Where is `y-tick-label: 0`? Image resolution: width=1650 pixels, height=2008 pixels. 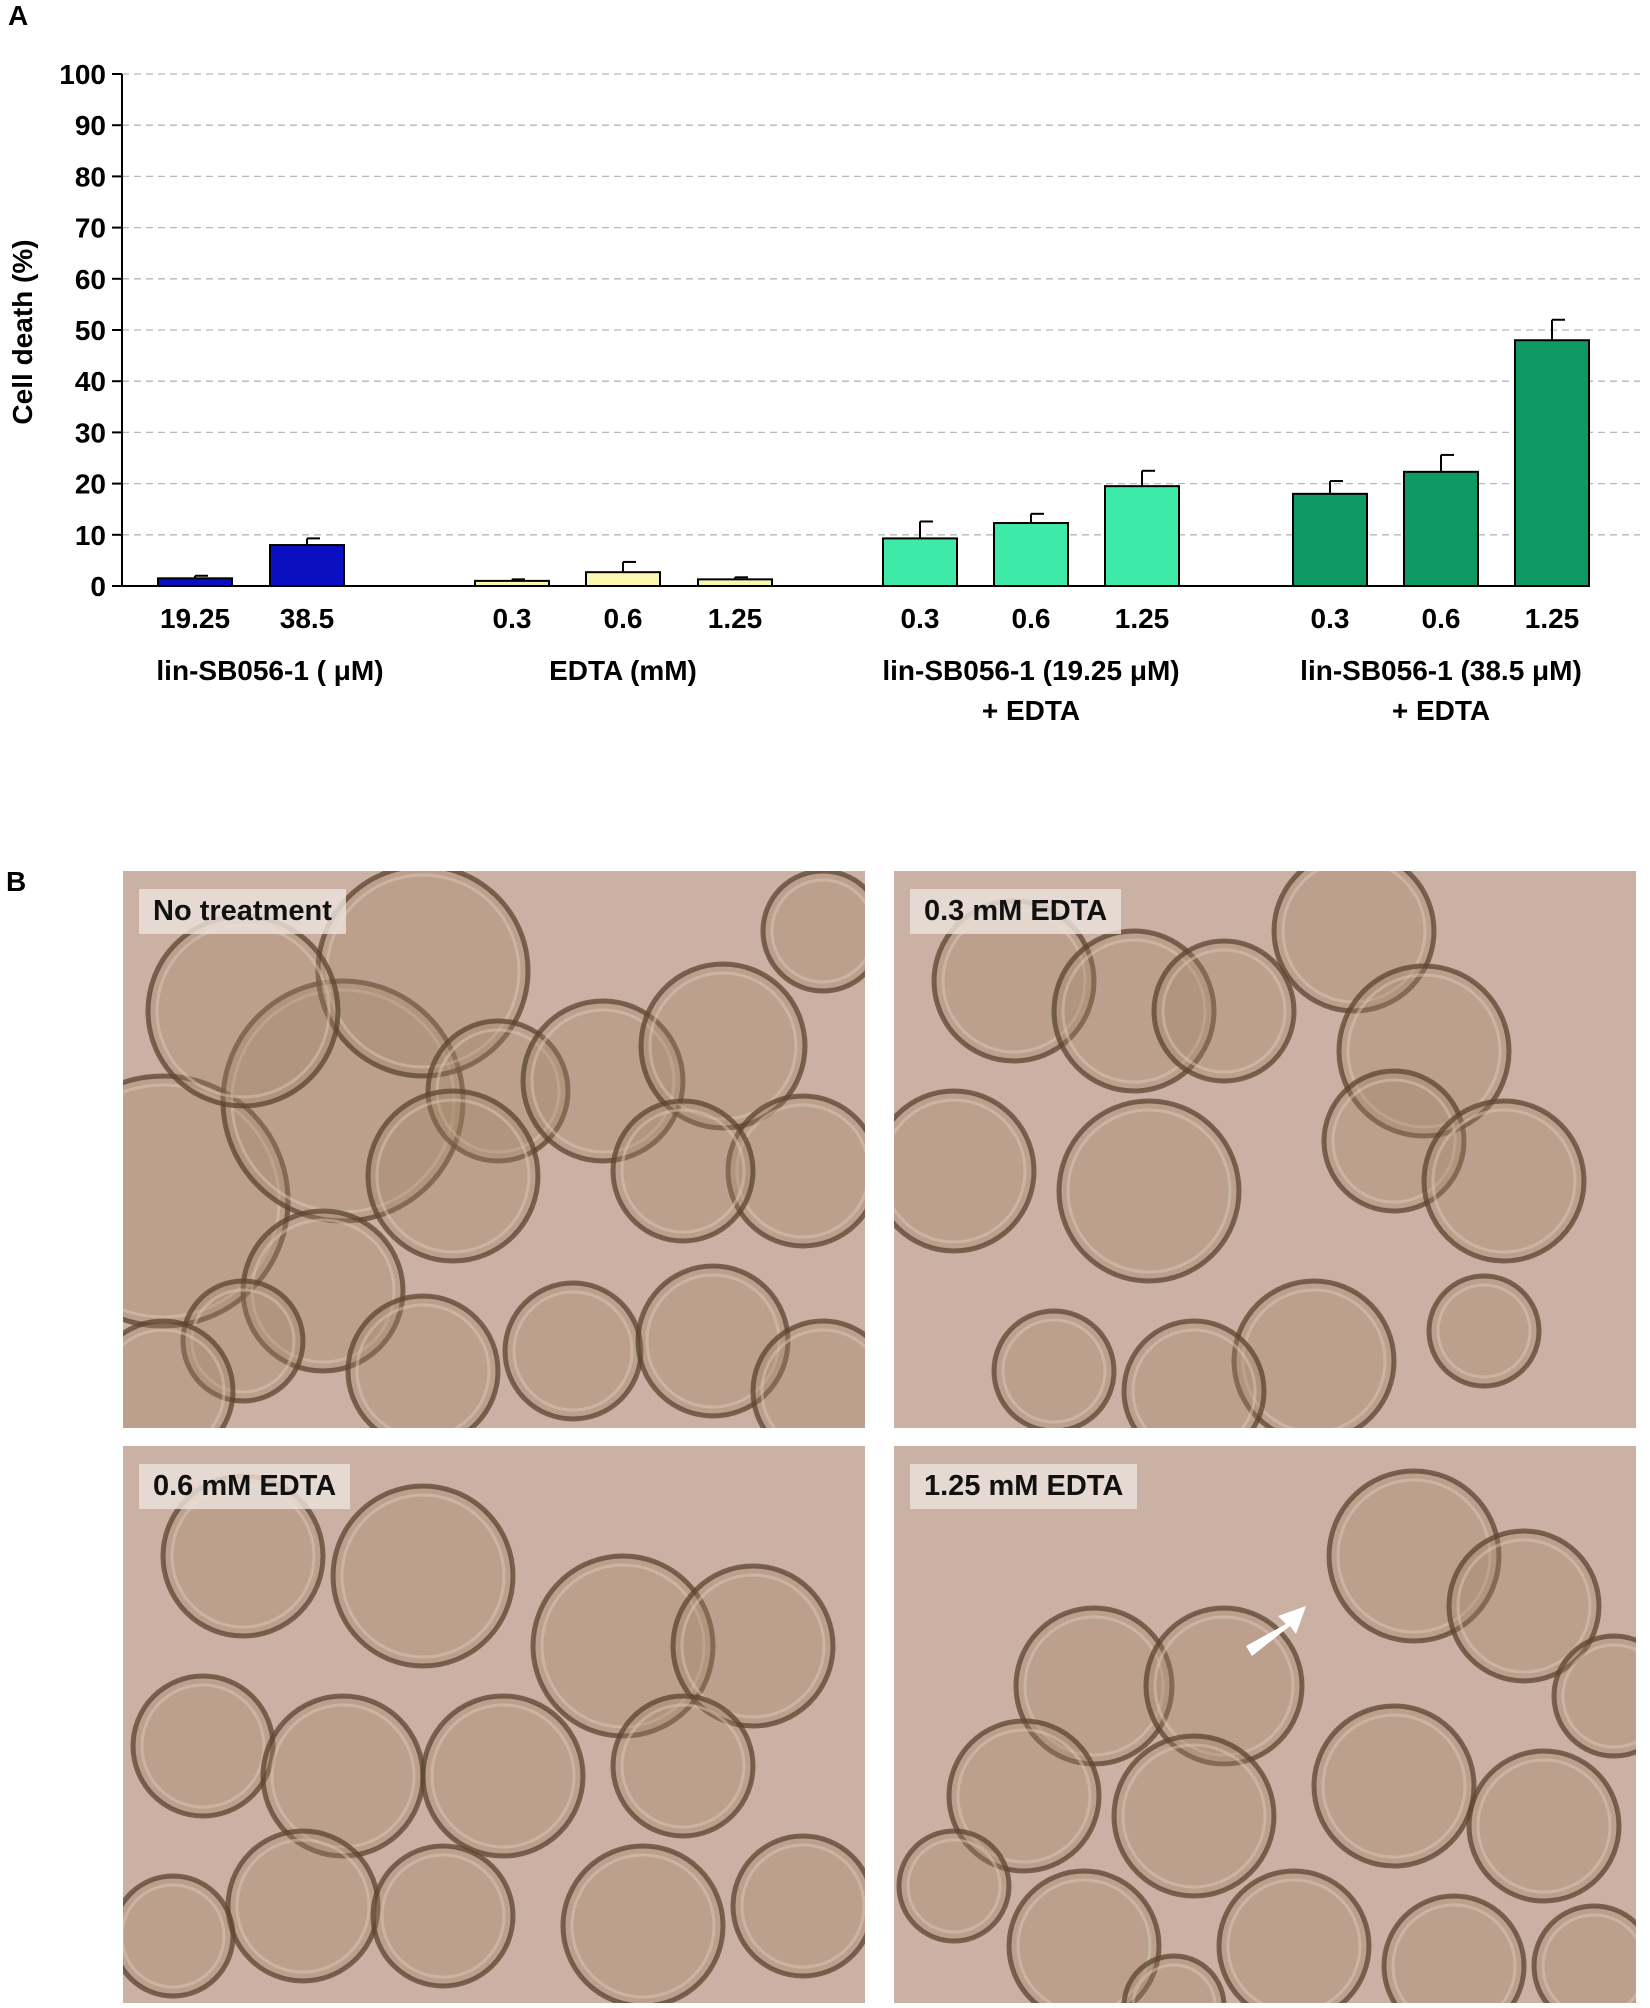
y-tick-label: 0 is located at coordinates (98, 586).